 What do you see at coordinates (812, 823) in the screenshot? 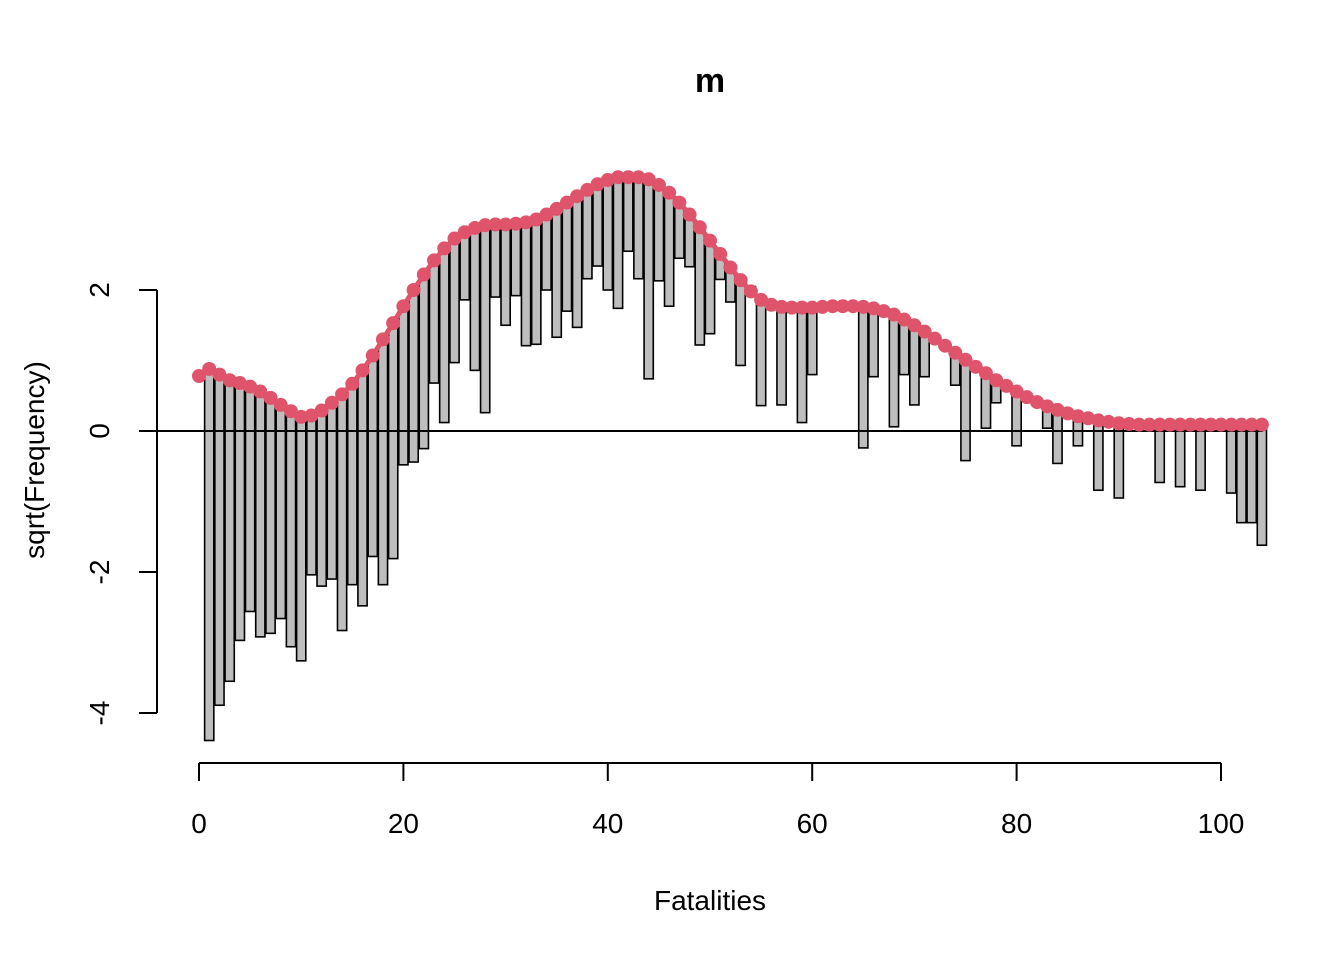
I see `x-tick-label: 60` at bounding box center [812, 823].